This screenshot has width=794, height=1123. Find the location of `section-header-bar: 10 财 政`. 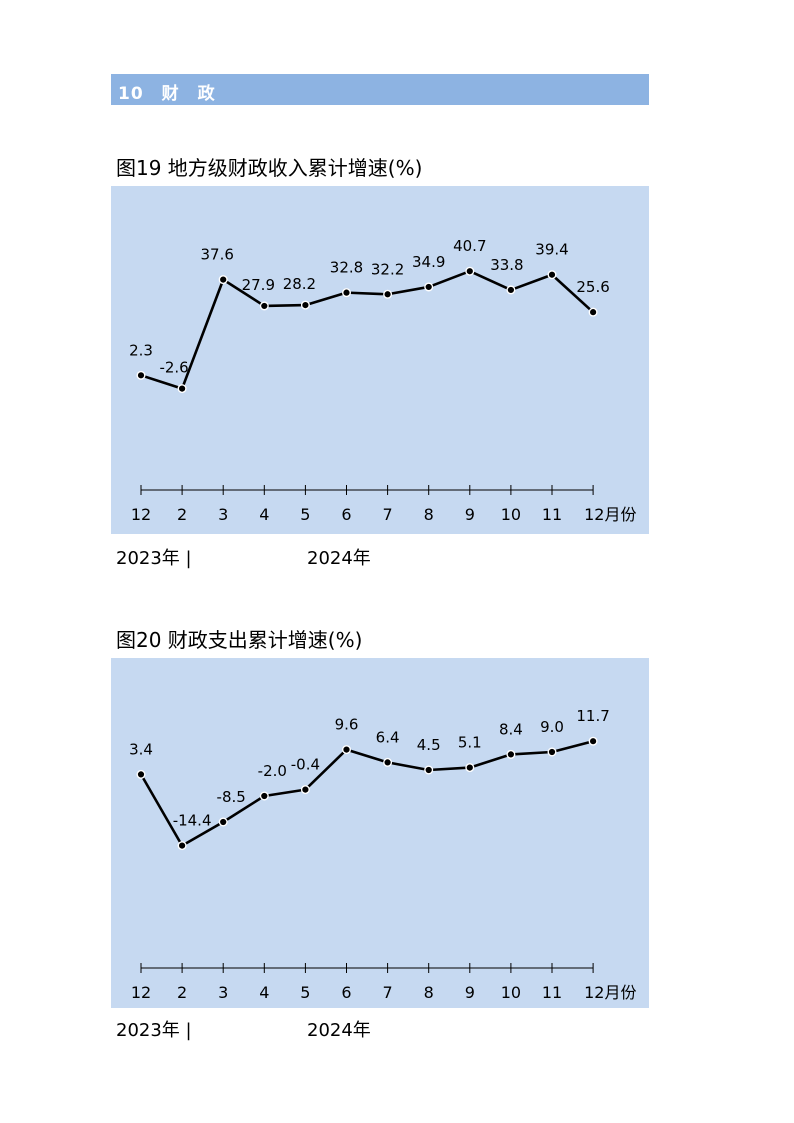

section-header-bar: 10 财 政 is located at coordinates (380, 89).